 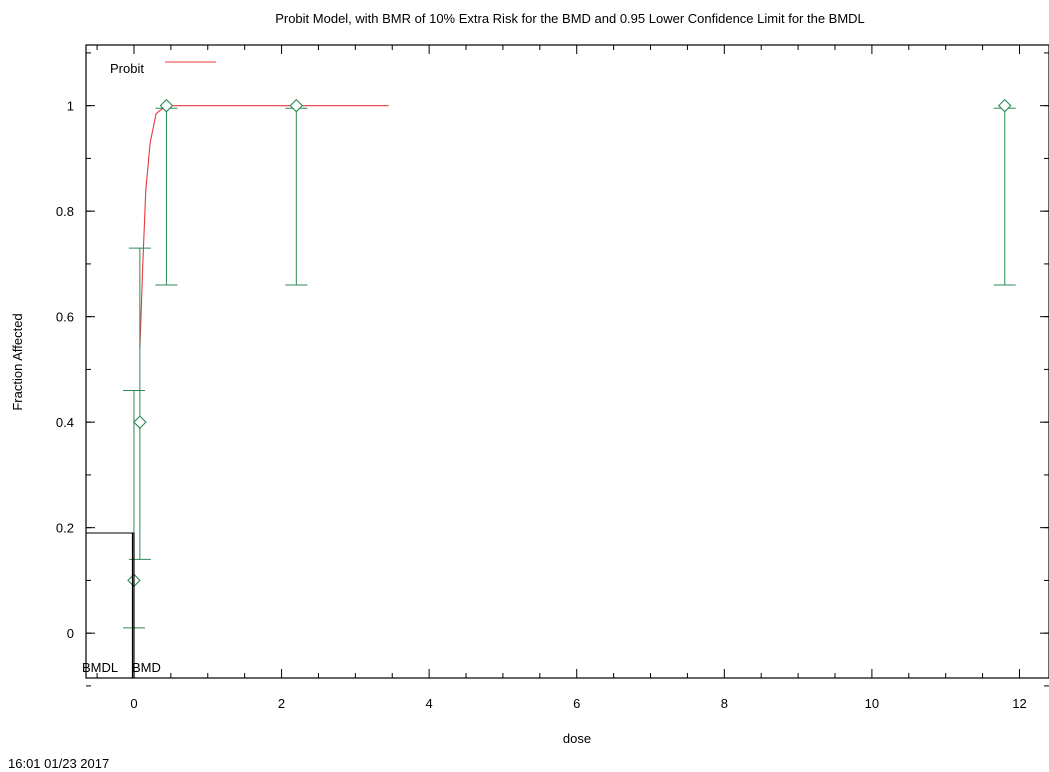 I want to click on legend-label: Probit, so click(x=127, y=68).